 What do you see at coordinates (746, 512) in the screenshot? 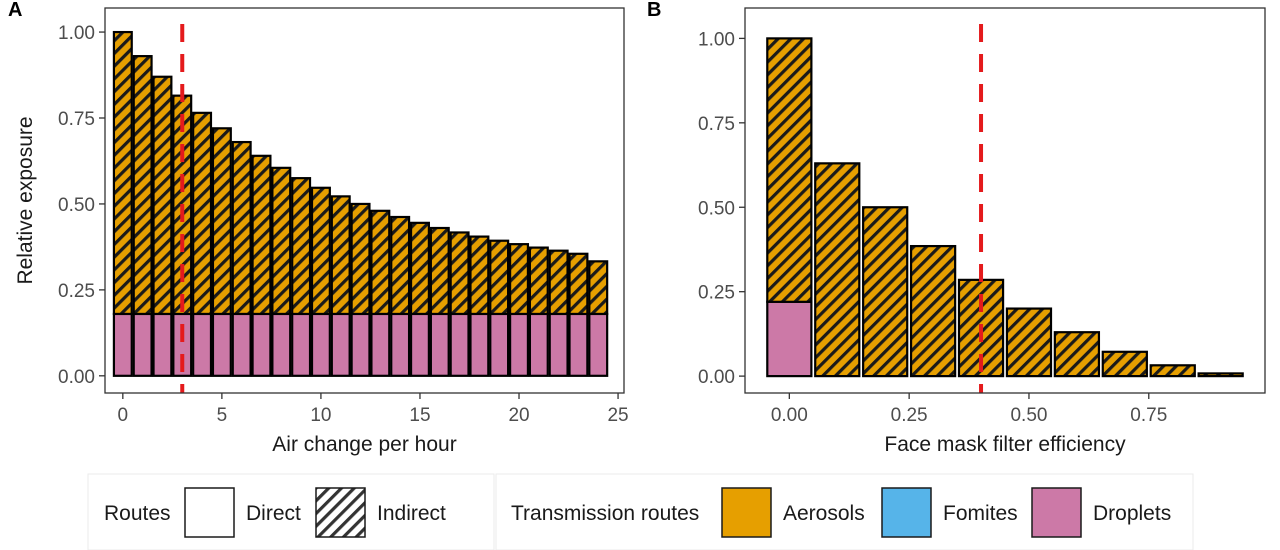
I see `legend-key-aerosols` at bounding box center [746, 512].